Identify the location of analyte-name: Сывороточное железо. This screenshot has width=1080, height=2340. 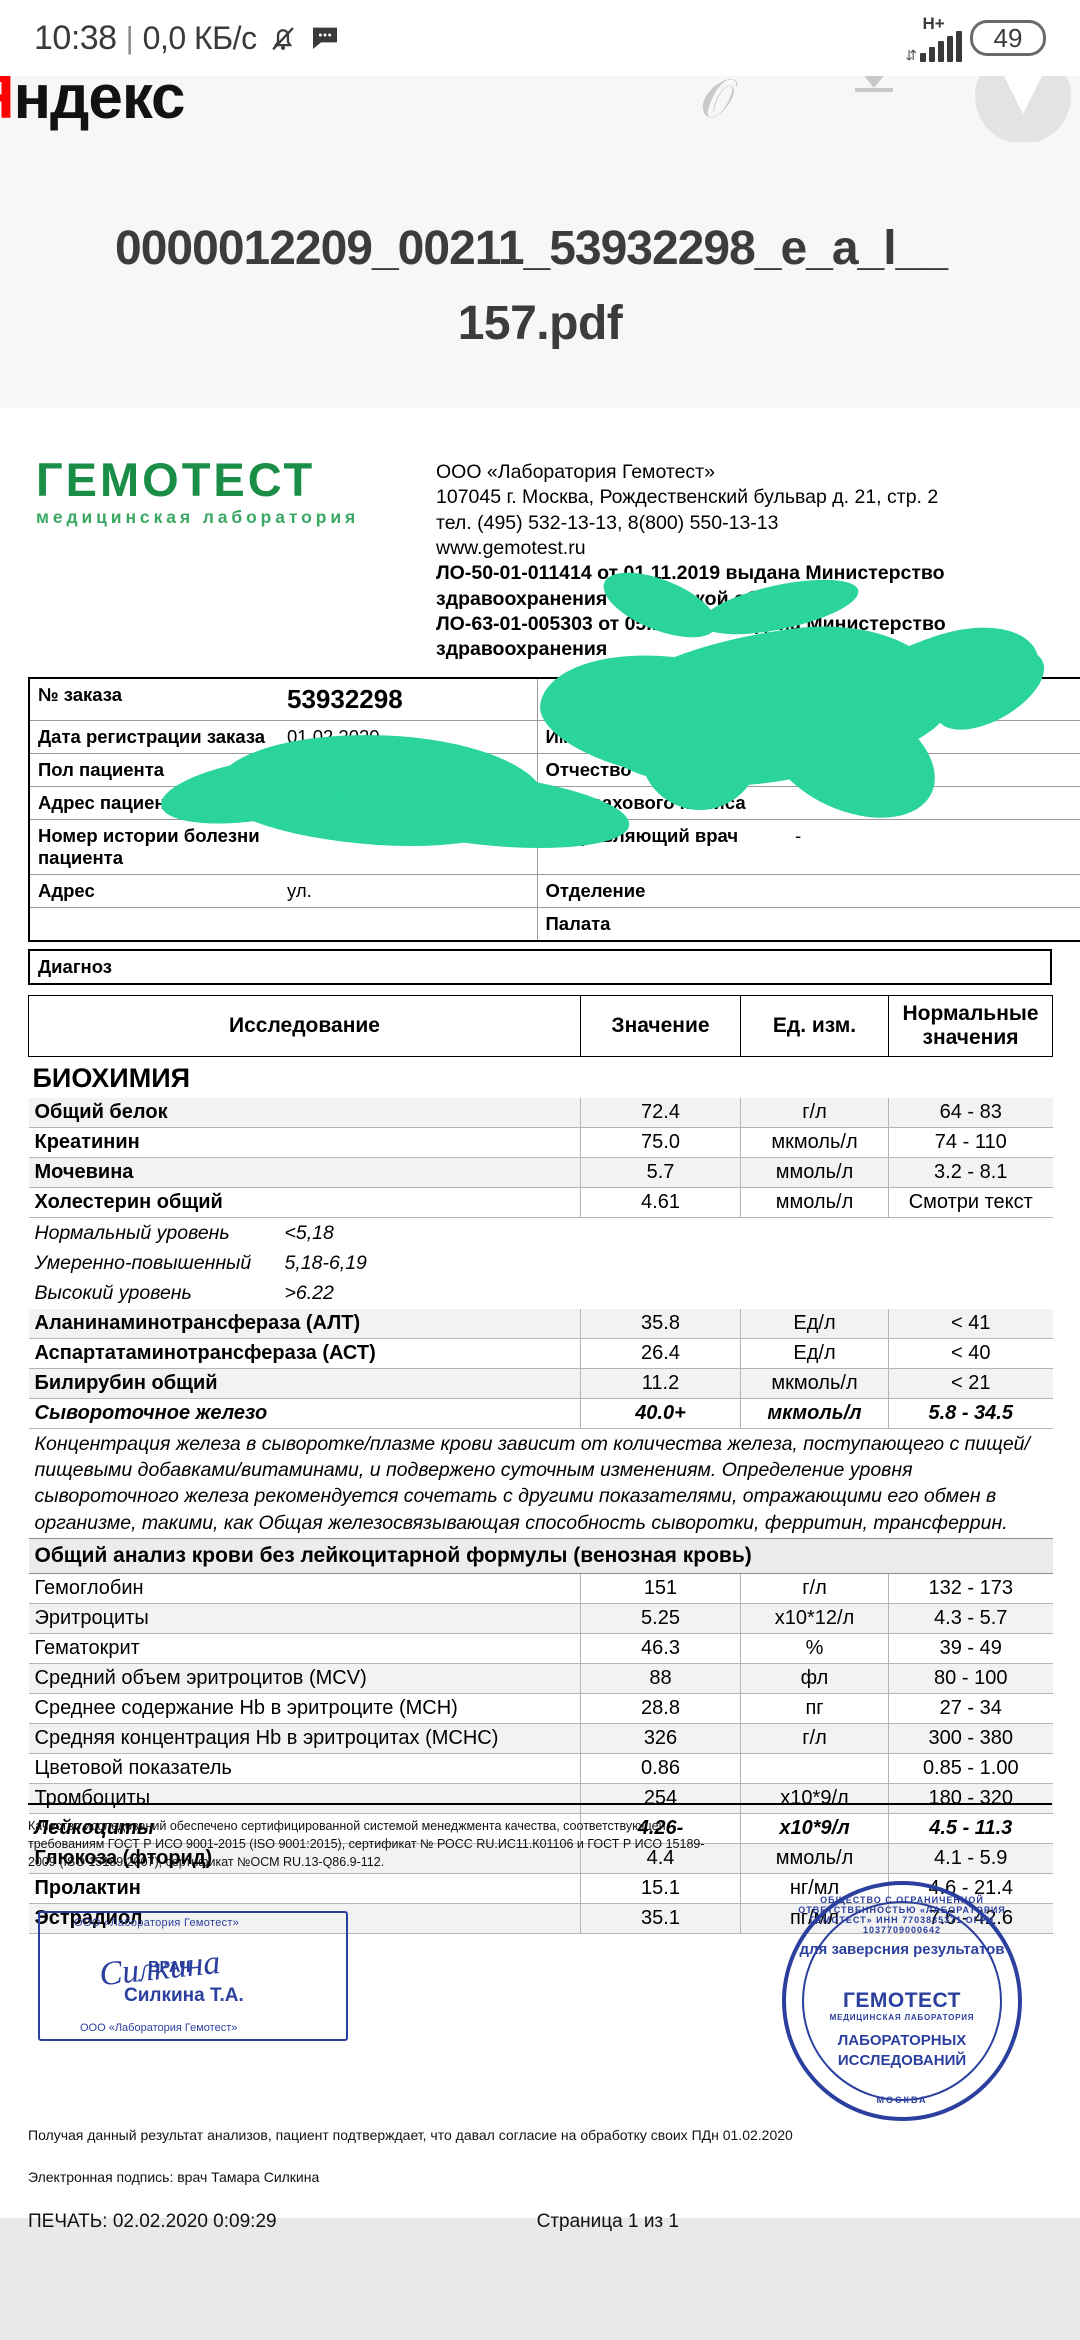
(304, 1413).